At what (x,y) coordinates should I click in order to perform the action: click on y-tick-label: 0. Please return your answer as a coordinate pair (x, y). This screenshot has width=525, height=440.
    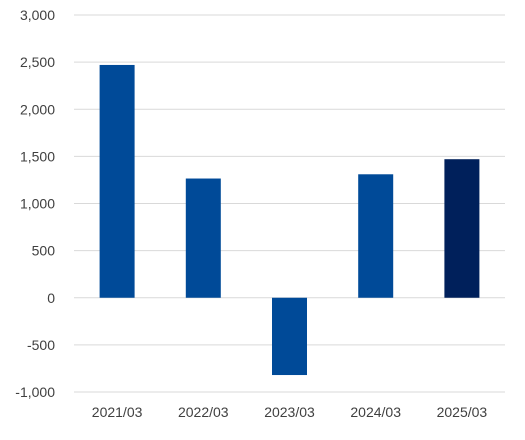
    Looking at the image, I should click on (51, 298).